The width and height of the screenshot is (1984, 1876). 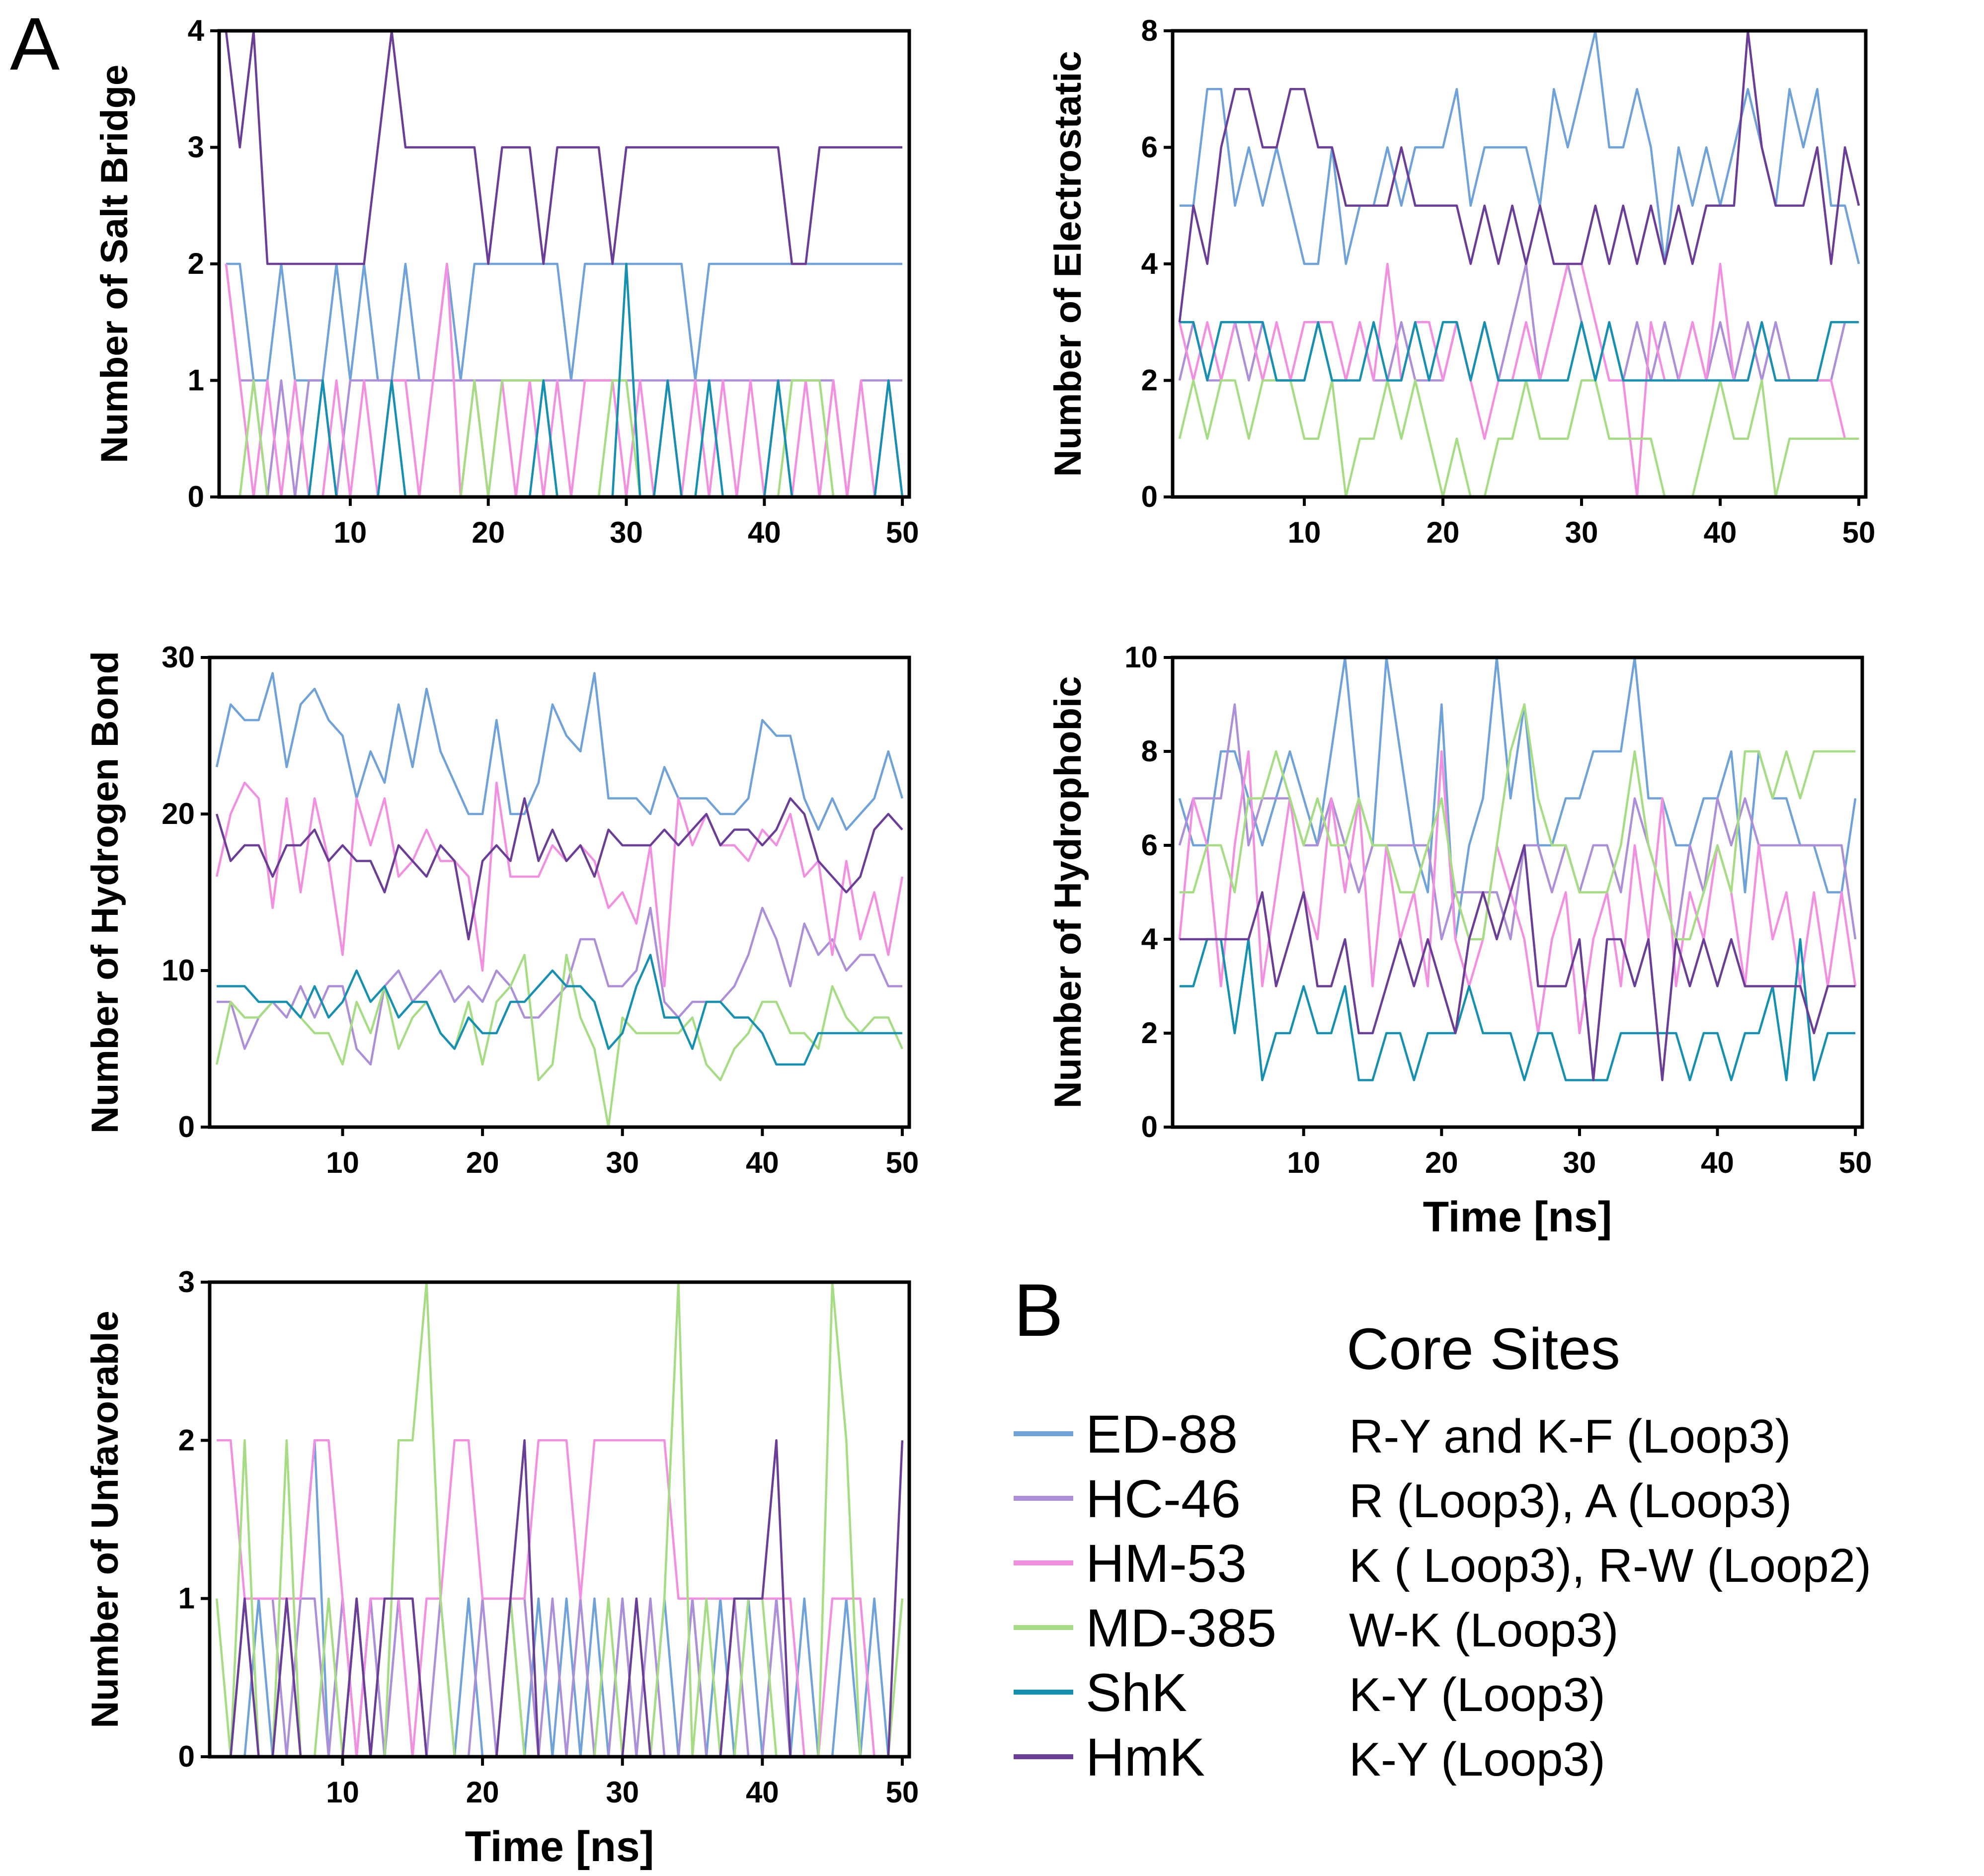 I want to click on chart-salt: 0 1 2 3 4 10 20 30 40 50 Number of Salt Bridge, so click(x=506, y=281).